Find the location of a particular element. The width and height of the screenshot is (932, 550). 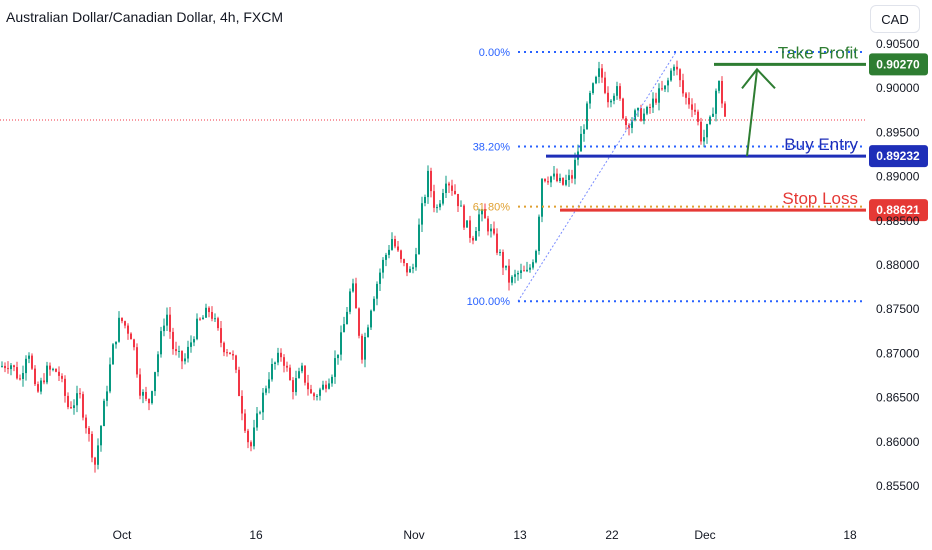

fib-level-label: 61.80% is located at coordinates (492, 208).